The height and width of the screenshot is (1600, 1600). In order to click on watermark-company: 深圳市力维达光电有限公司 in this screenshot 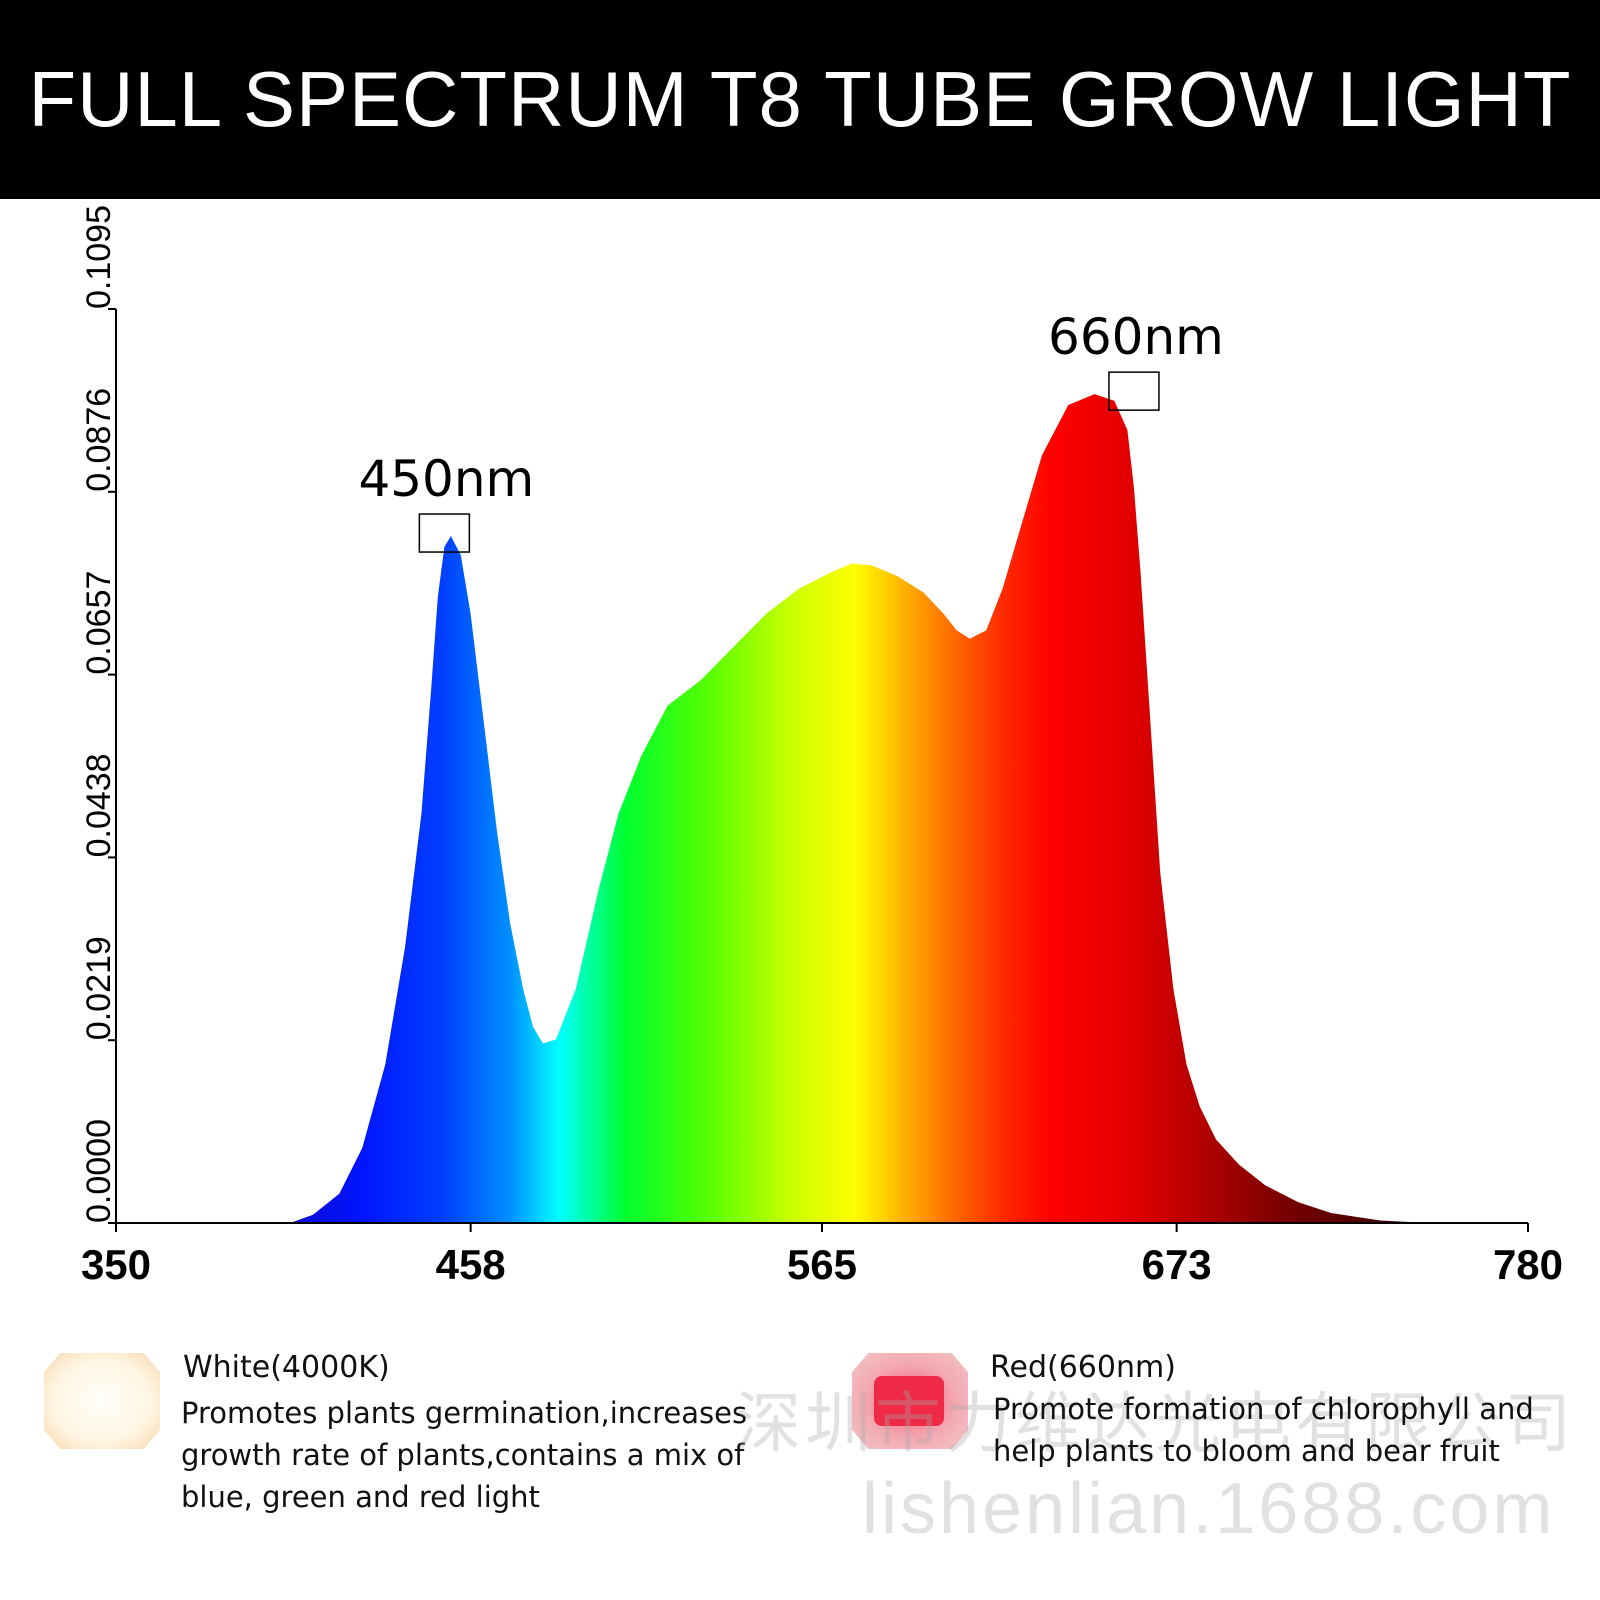, I will do `click(1155, 1423)`.